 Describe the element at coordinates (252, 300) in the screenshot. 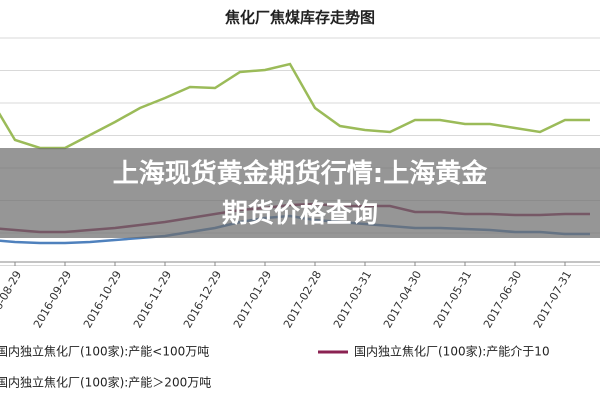

I see `x-tick-label: 2017-01-29` at that location.